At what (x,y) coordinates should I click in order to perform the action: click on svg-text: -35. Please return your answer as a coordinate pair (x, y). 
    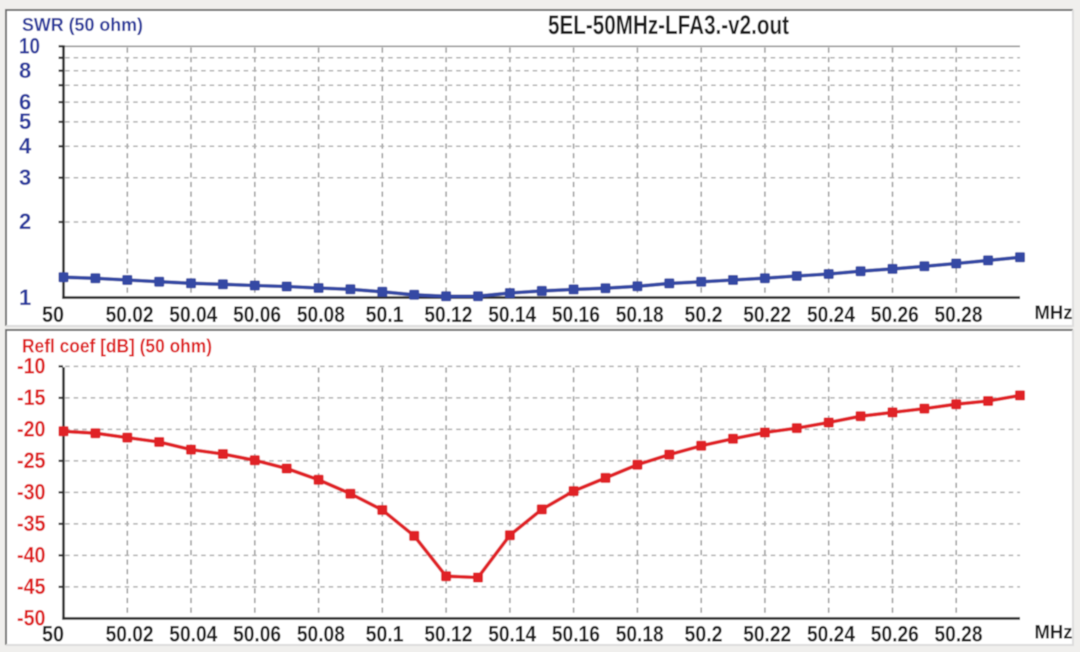
    Looking at the image, I should click on (31, 523).